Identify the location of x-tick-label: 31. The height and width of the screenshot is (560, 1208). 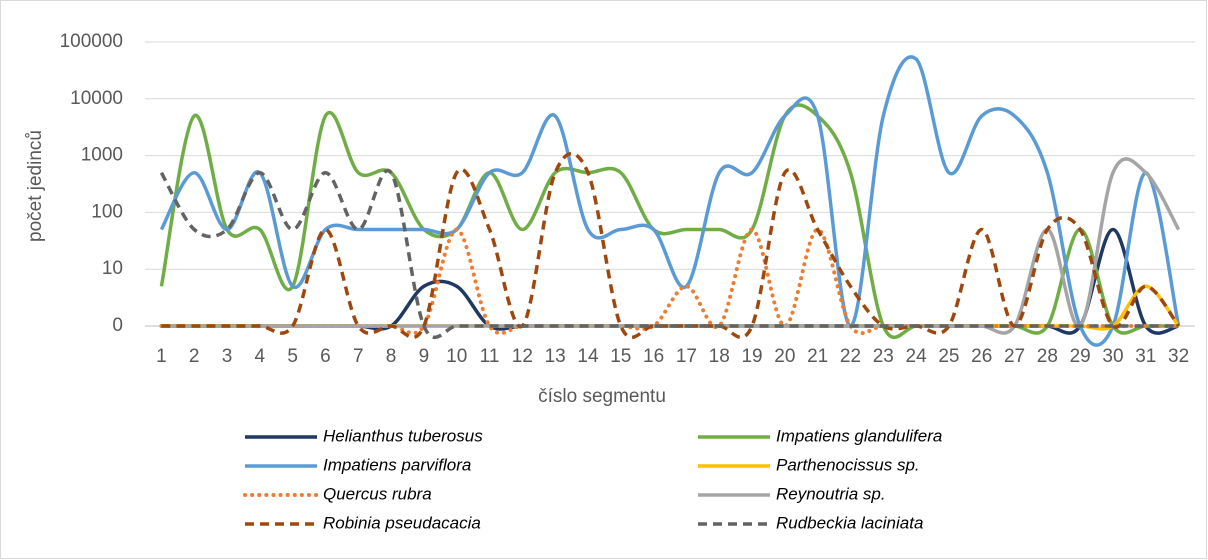
(1145, 356).